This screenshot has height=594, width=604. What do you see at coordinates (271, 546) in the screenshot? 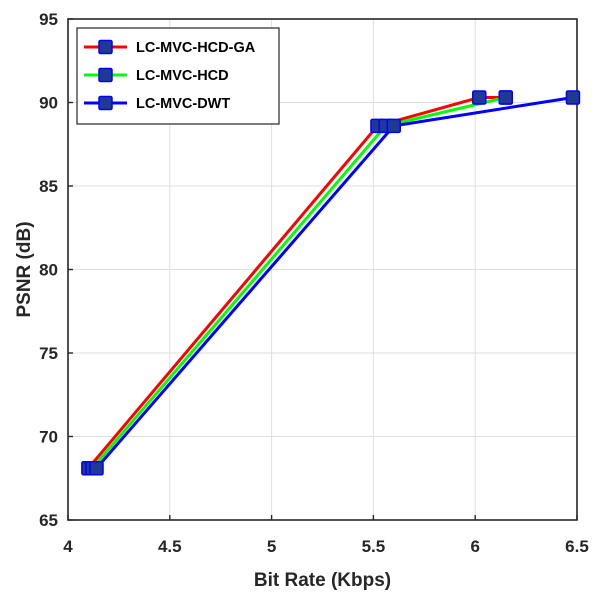
I see `x-tick-label: 5` at bounding box center [271, 546].